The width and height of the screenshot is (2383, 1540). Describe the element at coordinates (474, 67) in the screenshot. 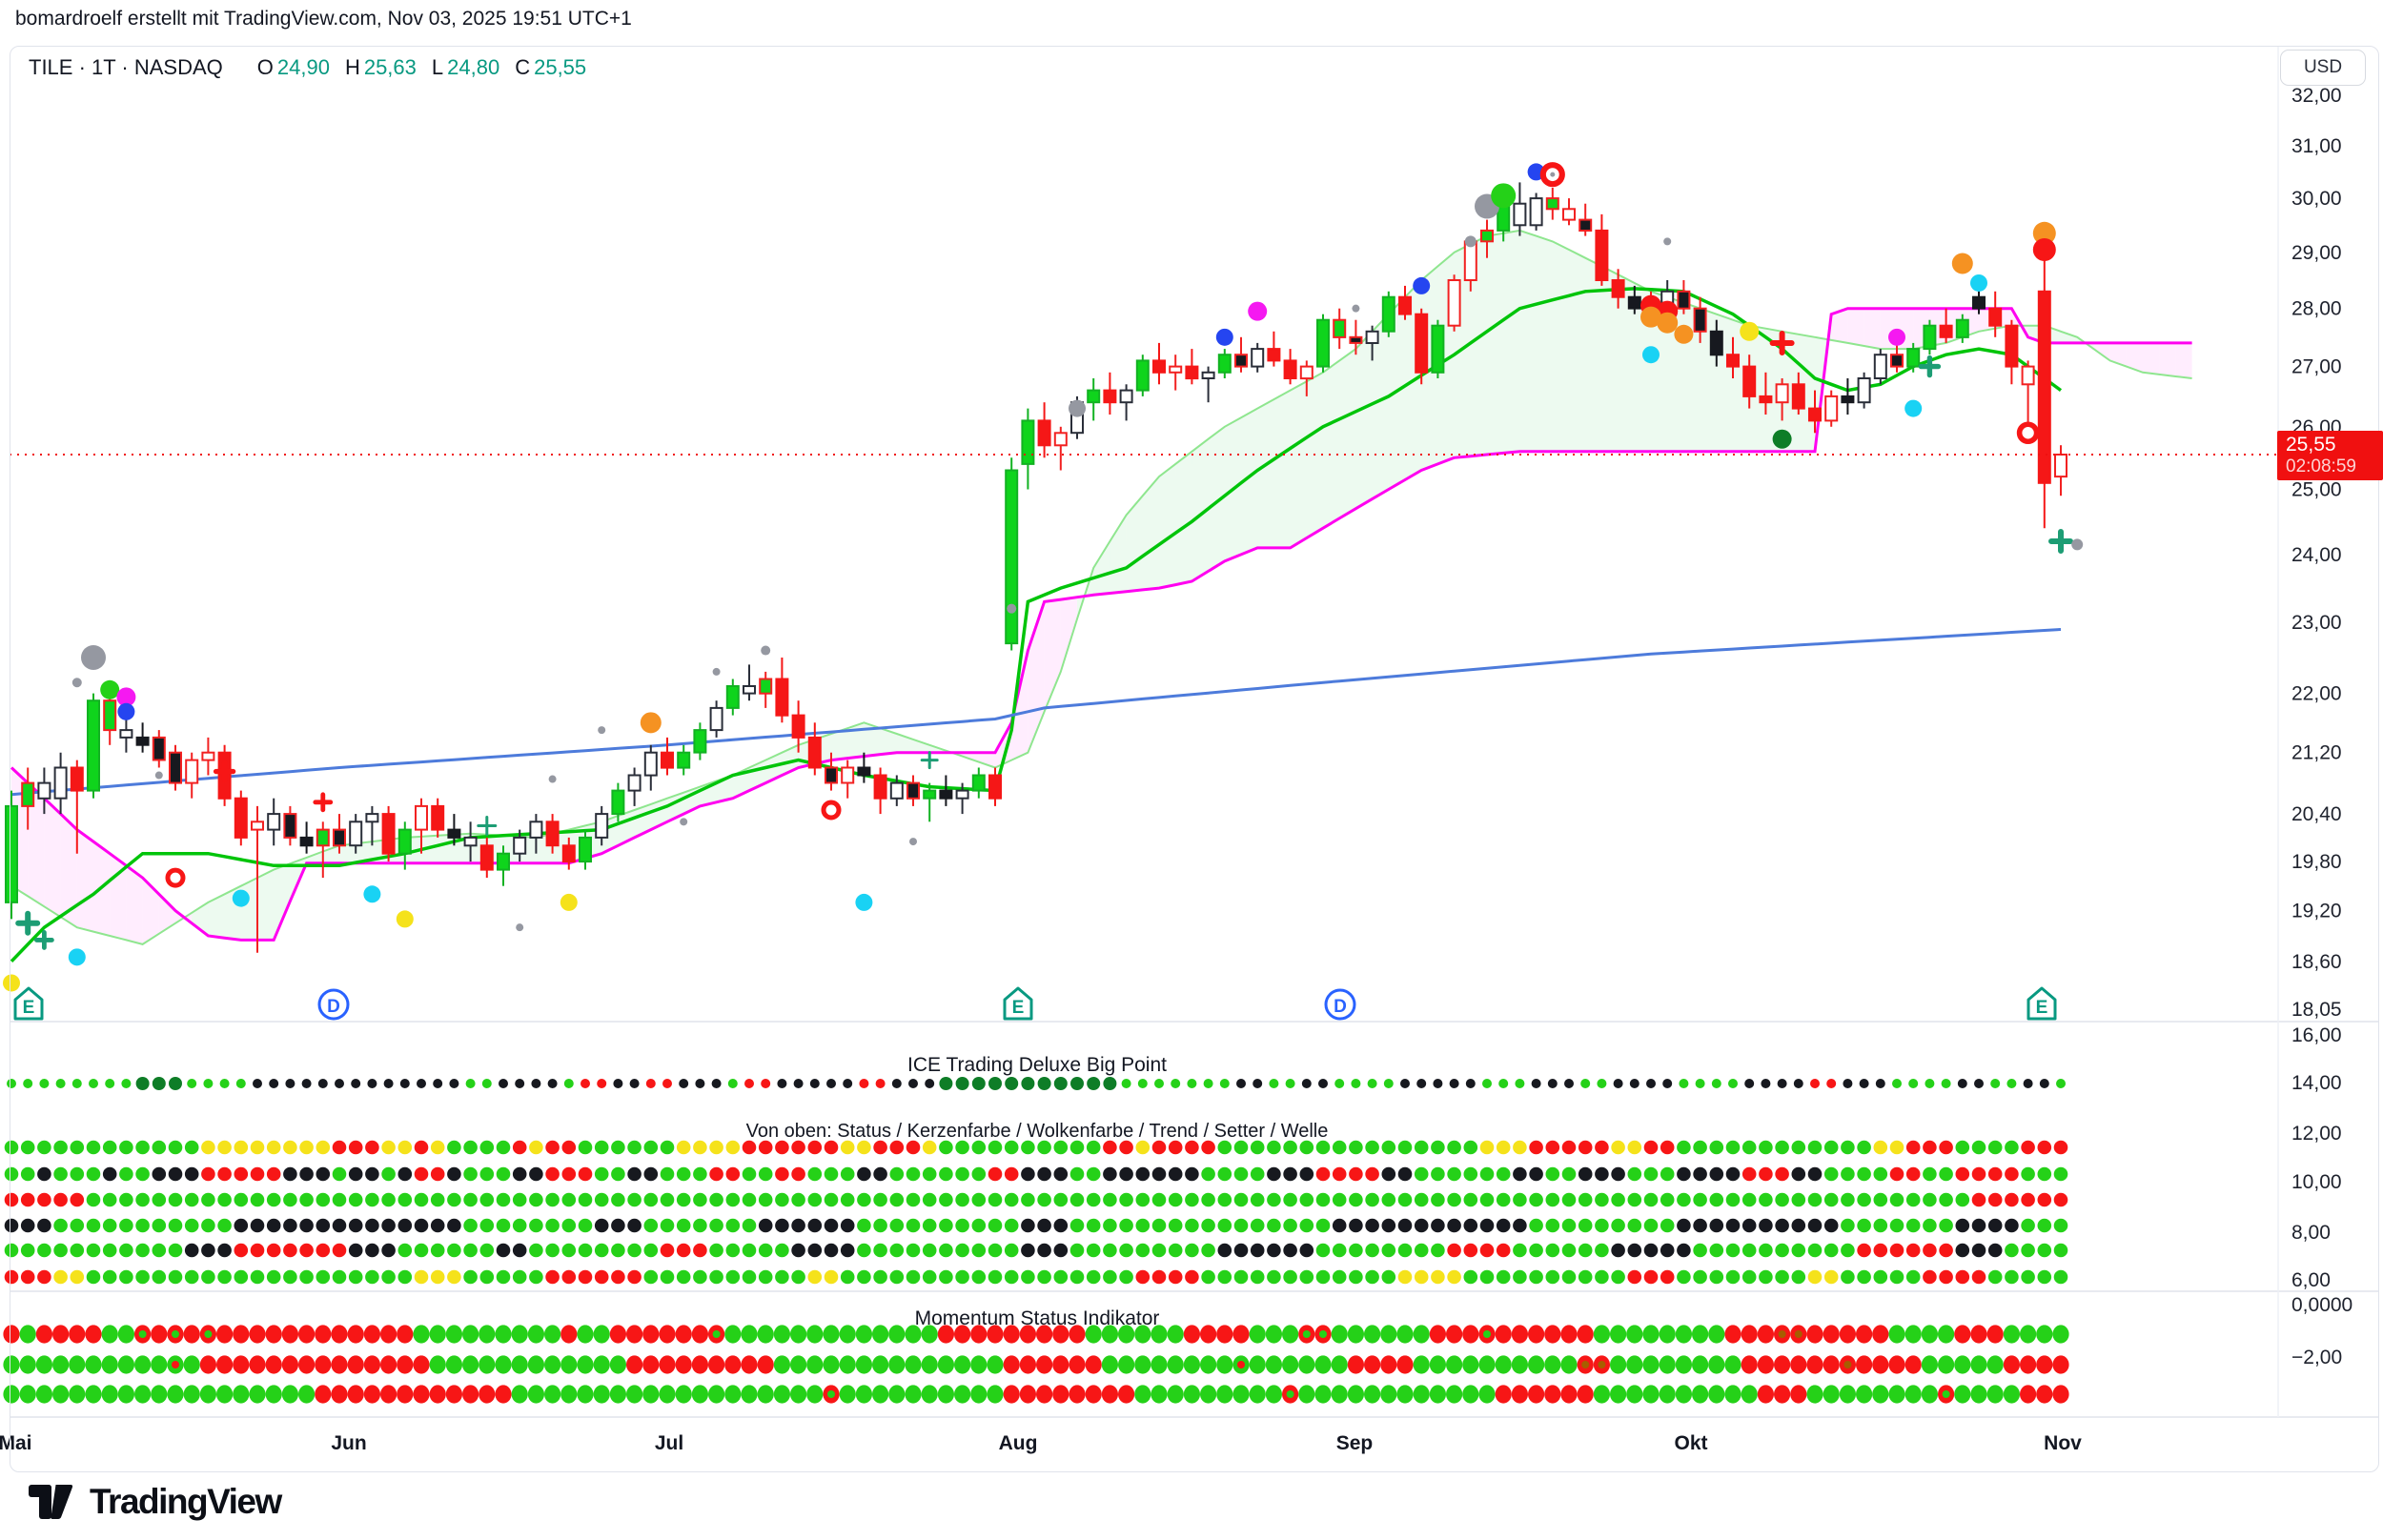

I see `ohlc-low-value: 24,80` at that location.